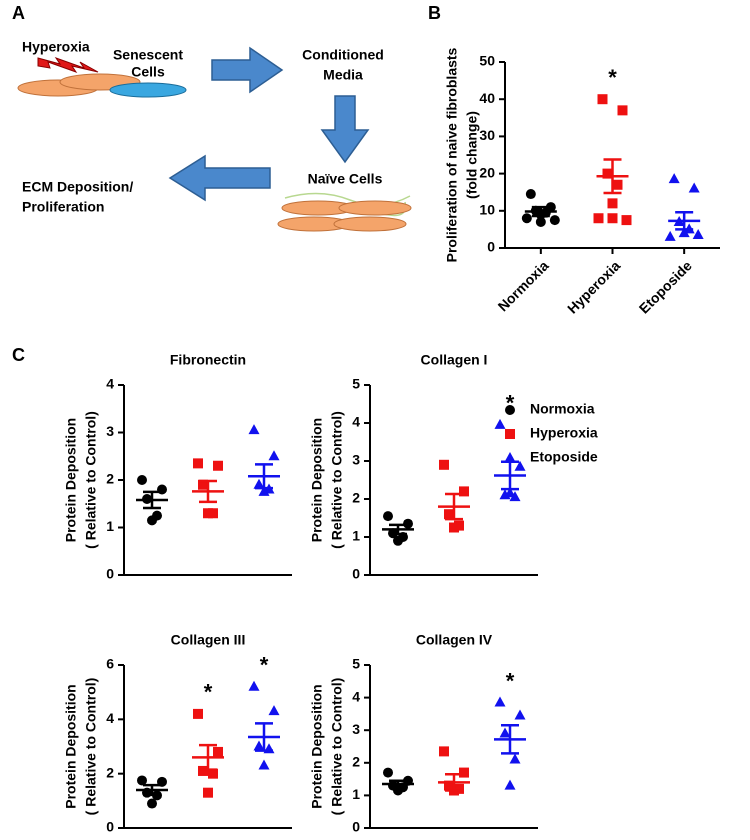 This screenshot has height=840, width=750. Describe the element at coordinates (564, 457) in the screenshot. I see `legend-label: Etoposide` at that location.